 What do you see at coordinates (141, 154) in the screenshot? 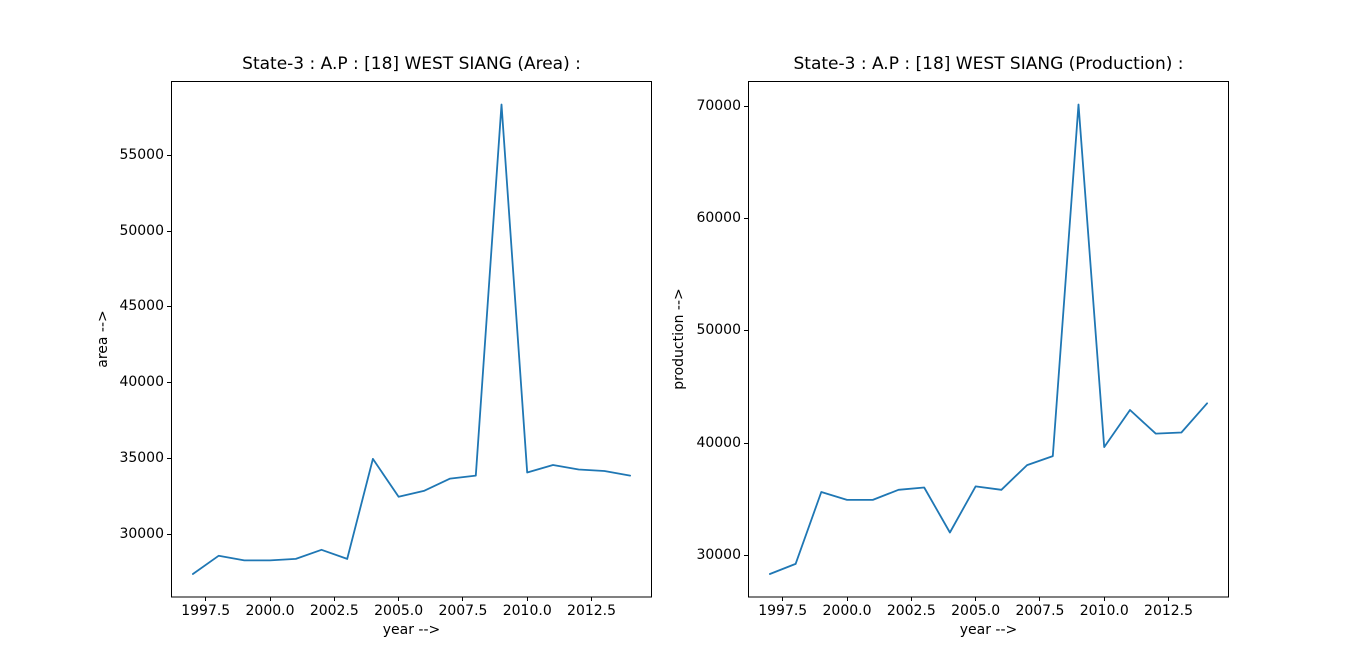
I see `y-tick-label: 55000` at bounding box center [141, 154].